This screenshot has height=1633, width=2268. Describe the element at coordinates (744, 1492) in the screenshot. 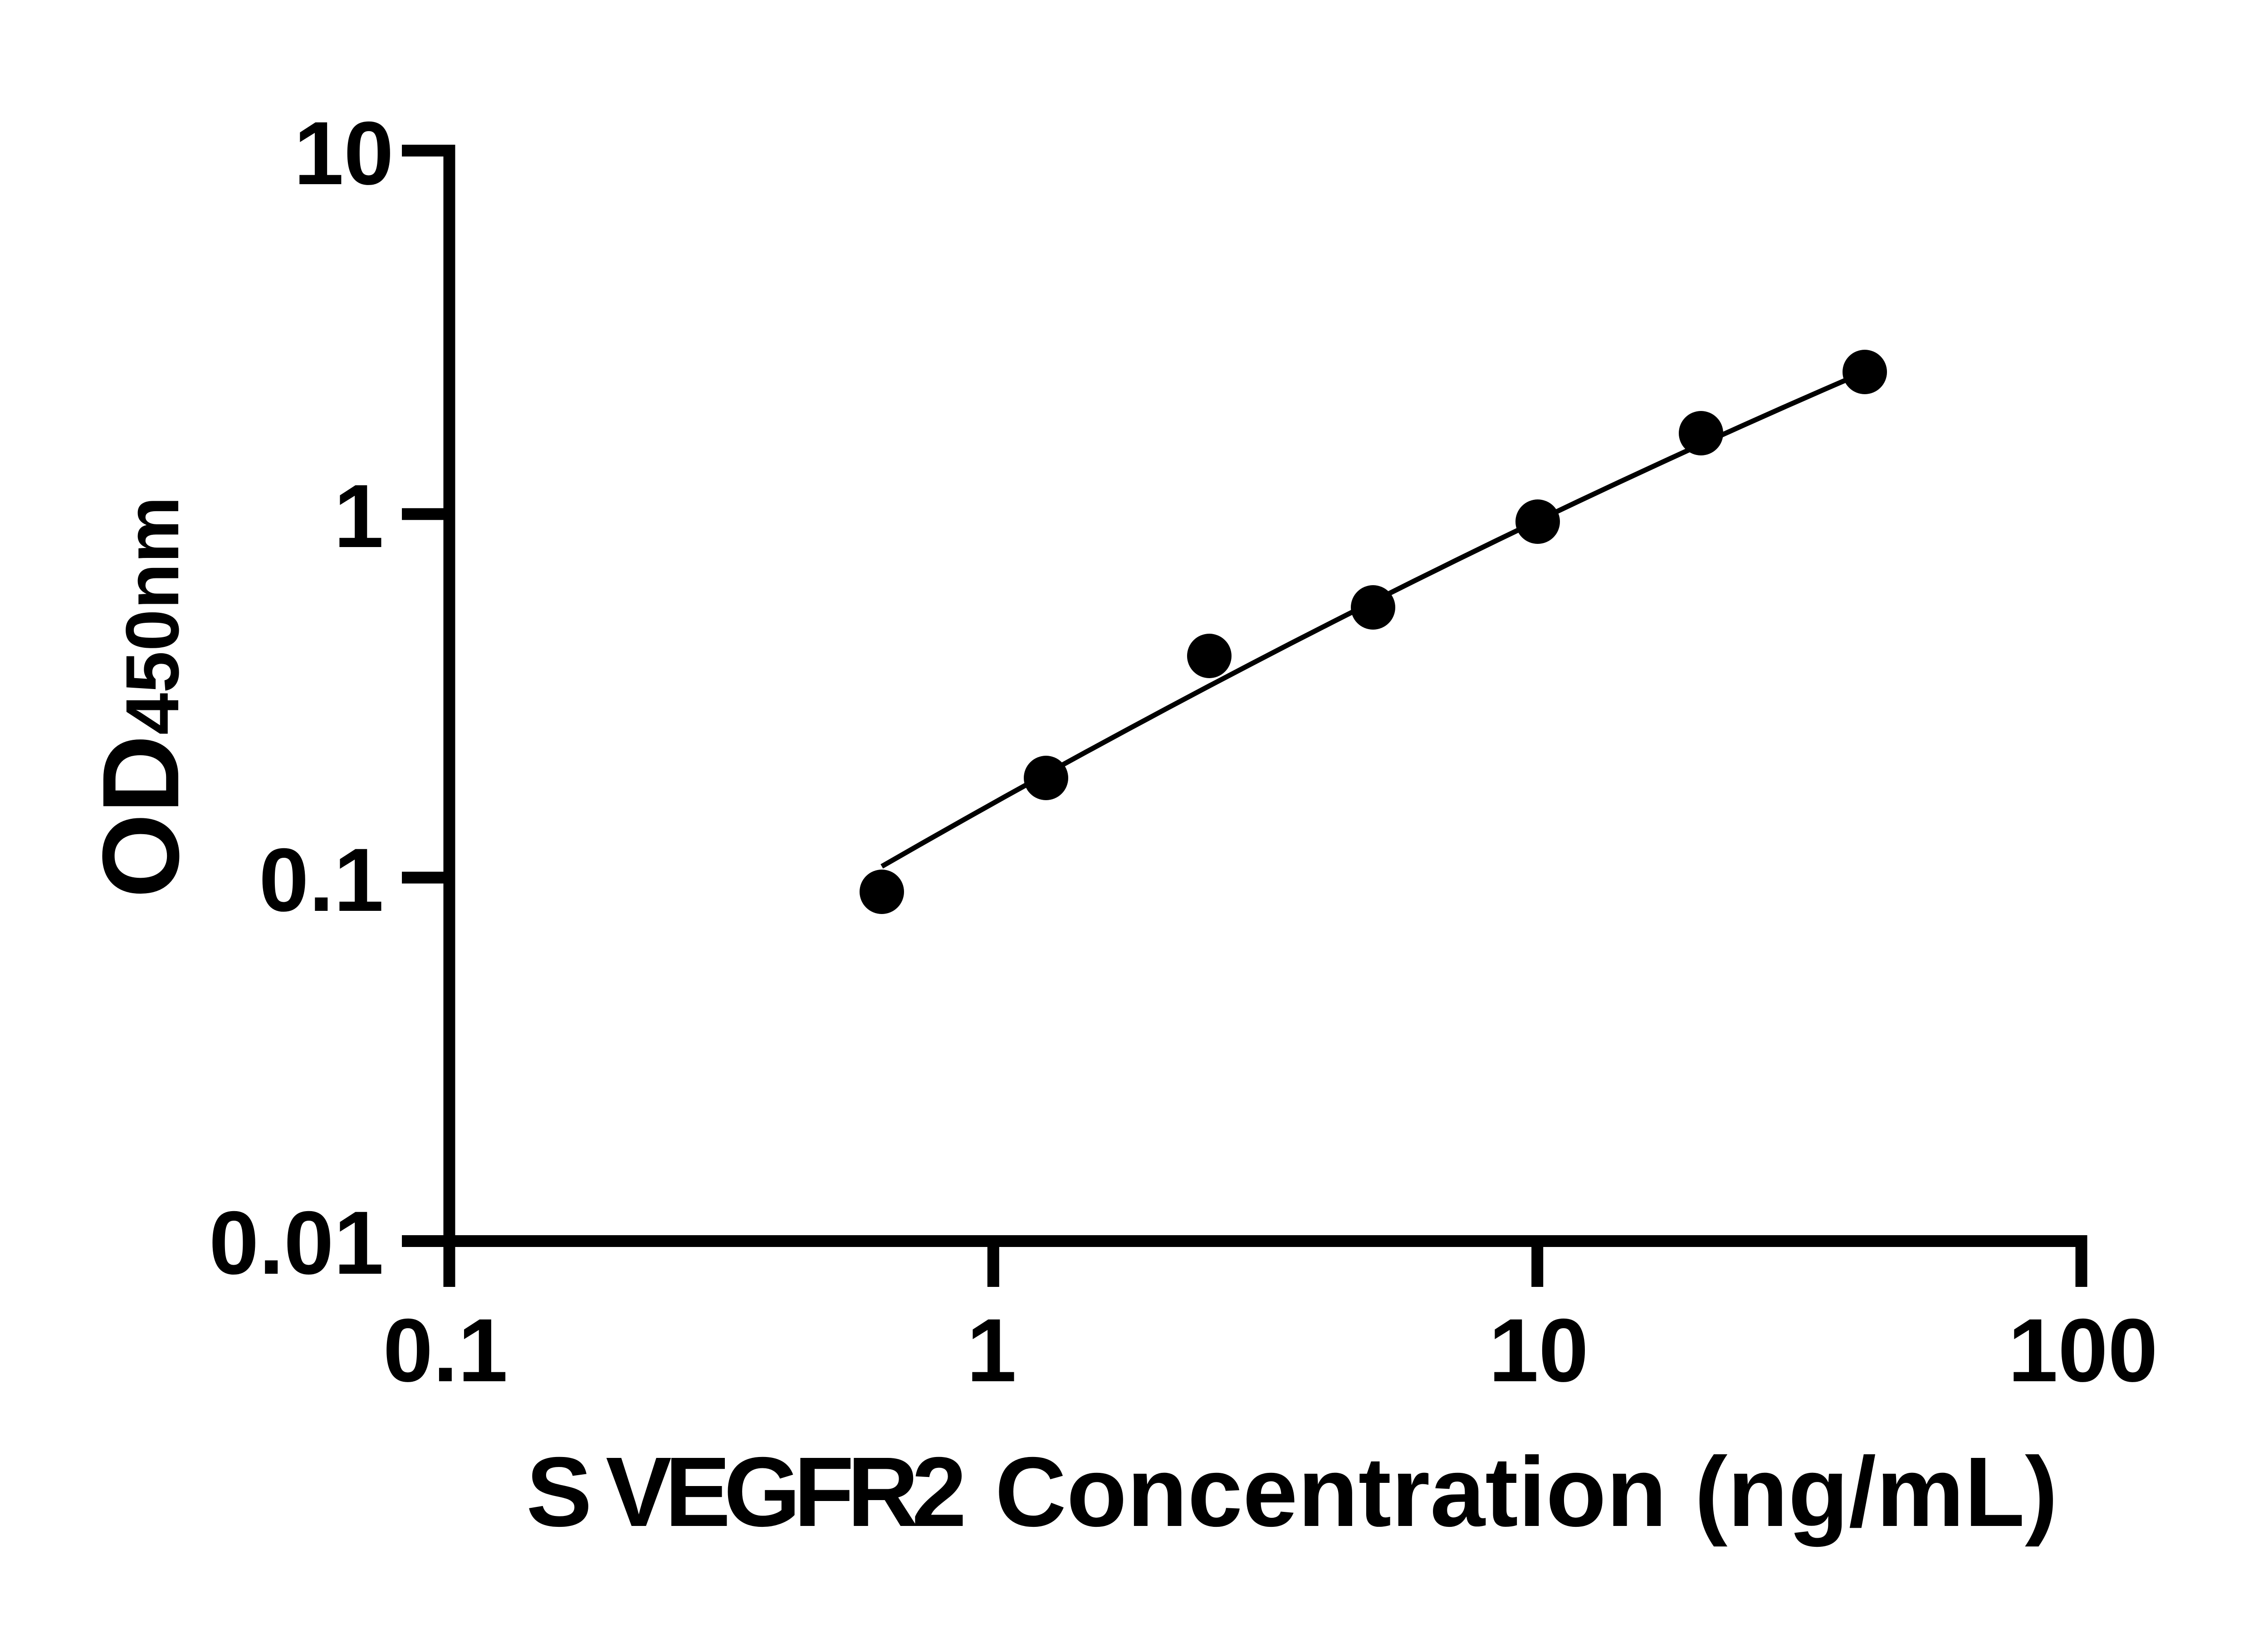

I see `svg-text: S VEGFR2` at that location.